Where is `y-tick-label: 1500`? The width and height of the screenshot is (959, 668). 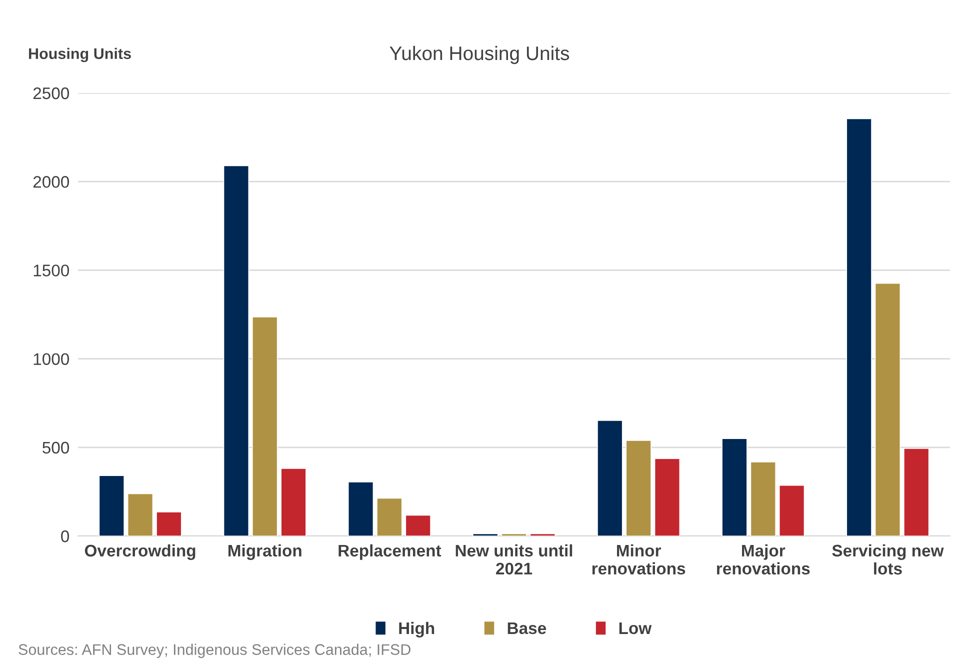 y-tick-label: 1500 is located at coordinates (52, 270).